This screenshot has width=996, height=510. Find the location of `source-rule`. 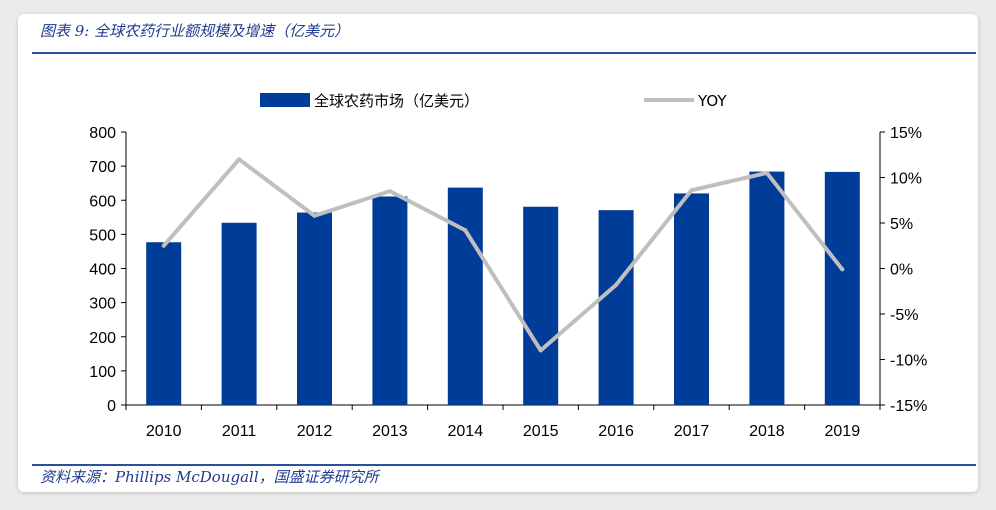

source-rule is located at coordinates (504, 465).